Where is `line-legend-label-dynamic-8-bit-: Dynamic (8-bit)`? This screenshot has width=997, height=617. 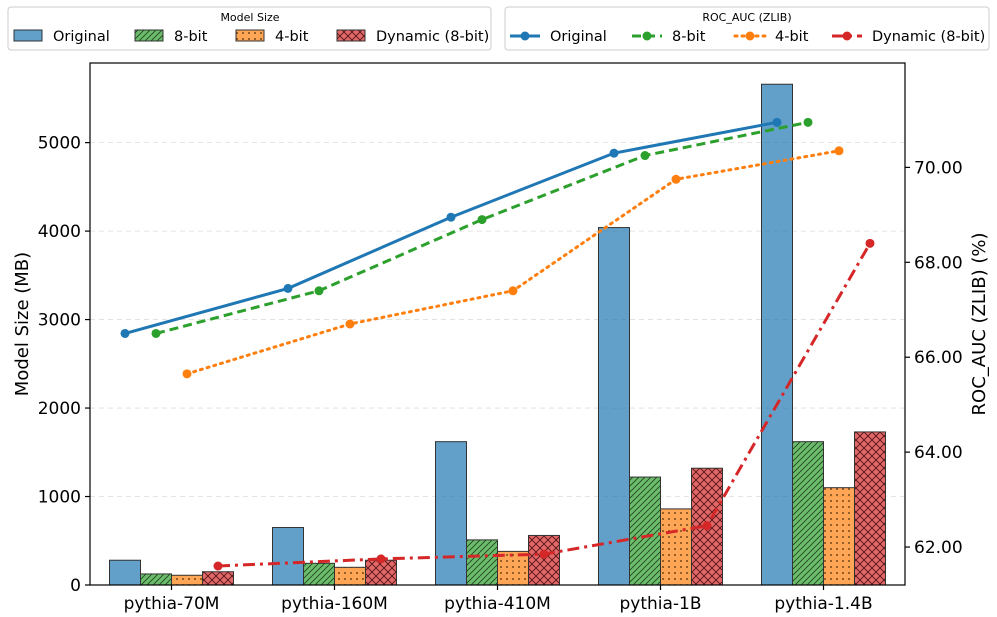
line-legend-label-dynamic-8-bit-: Dynamic (8-bit) is located at coordinates (928, 37).